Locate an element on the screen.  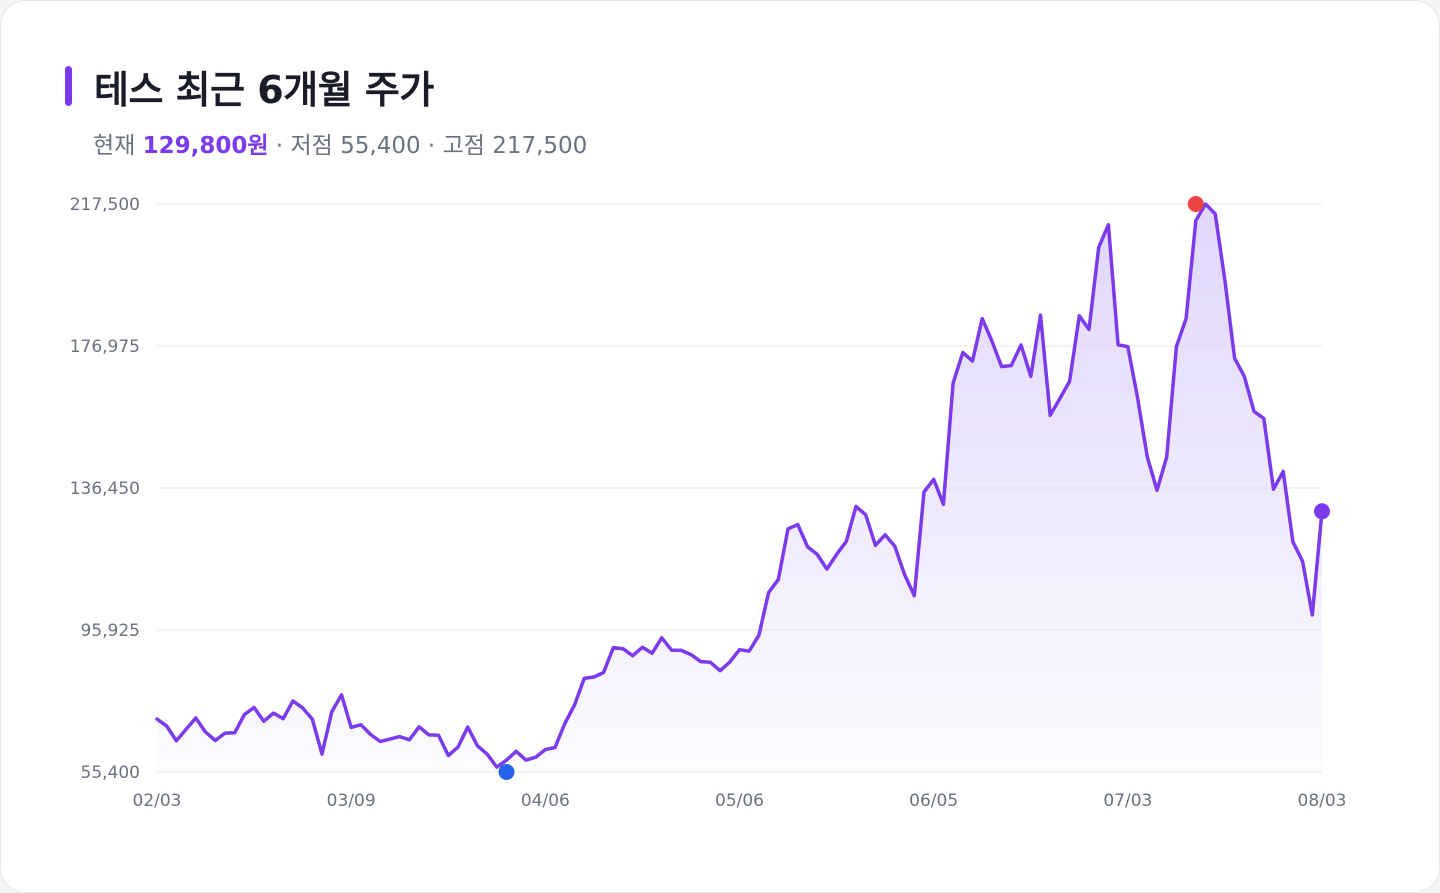
current-price: 129,800원 is located at coordinates (205, 146).